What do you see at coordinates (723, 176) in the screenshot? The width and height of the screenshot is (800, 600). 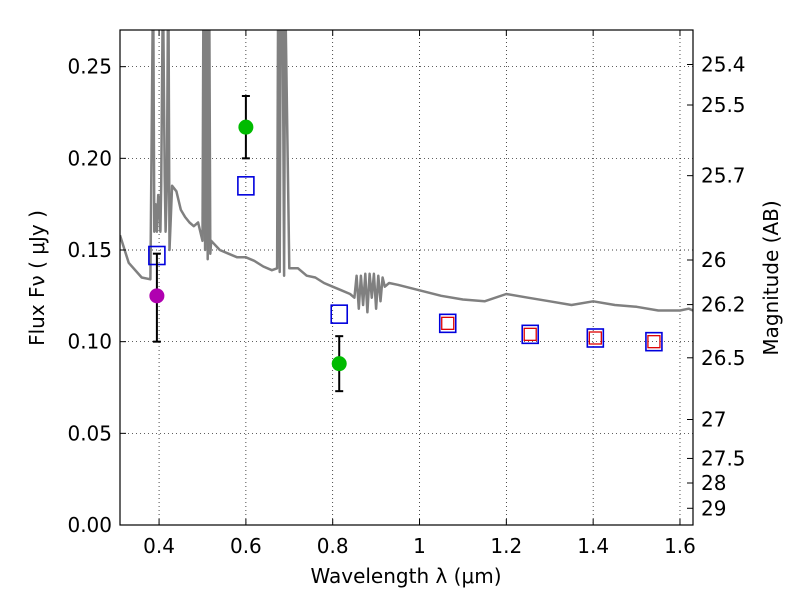 I see `magnitude-tick-label: 25.7` at bounding box center [723, 176].